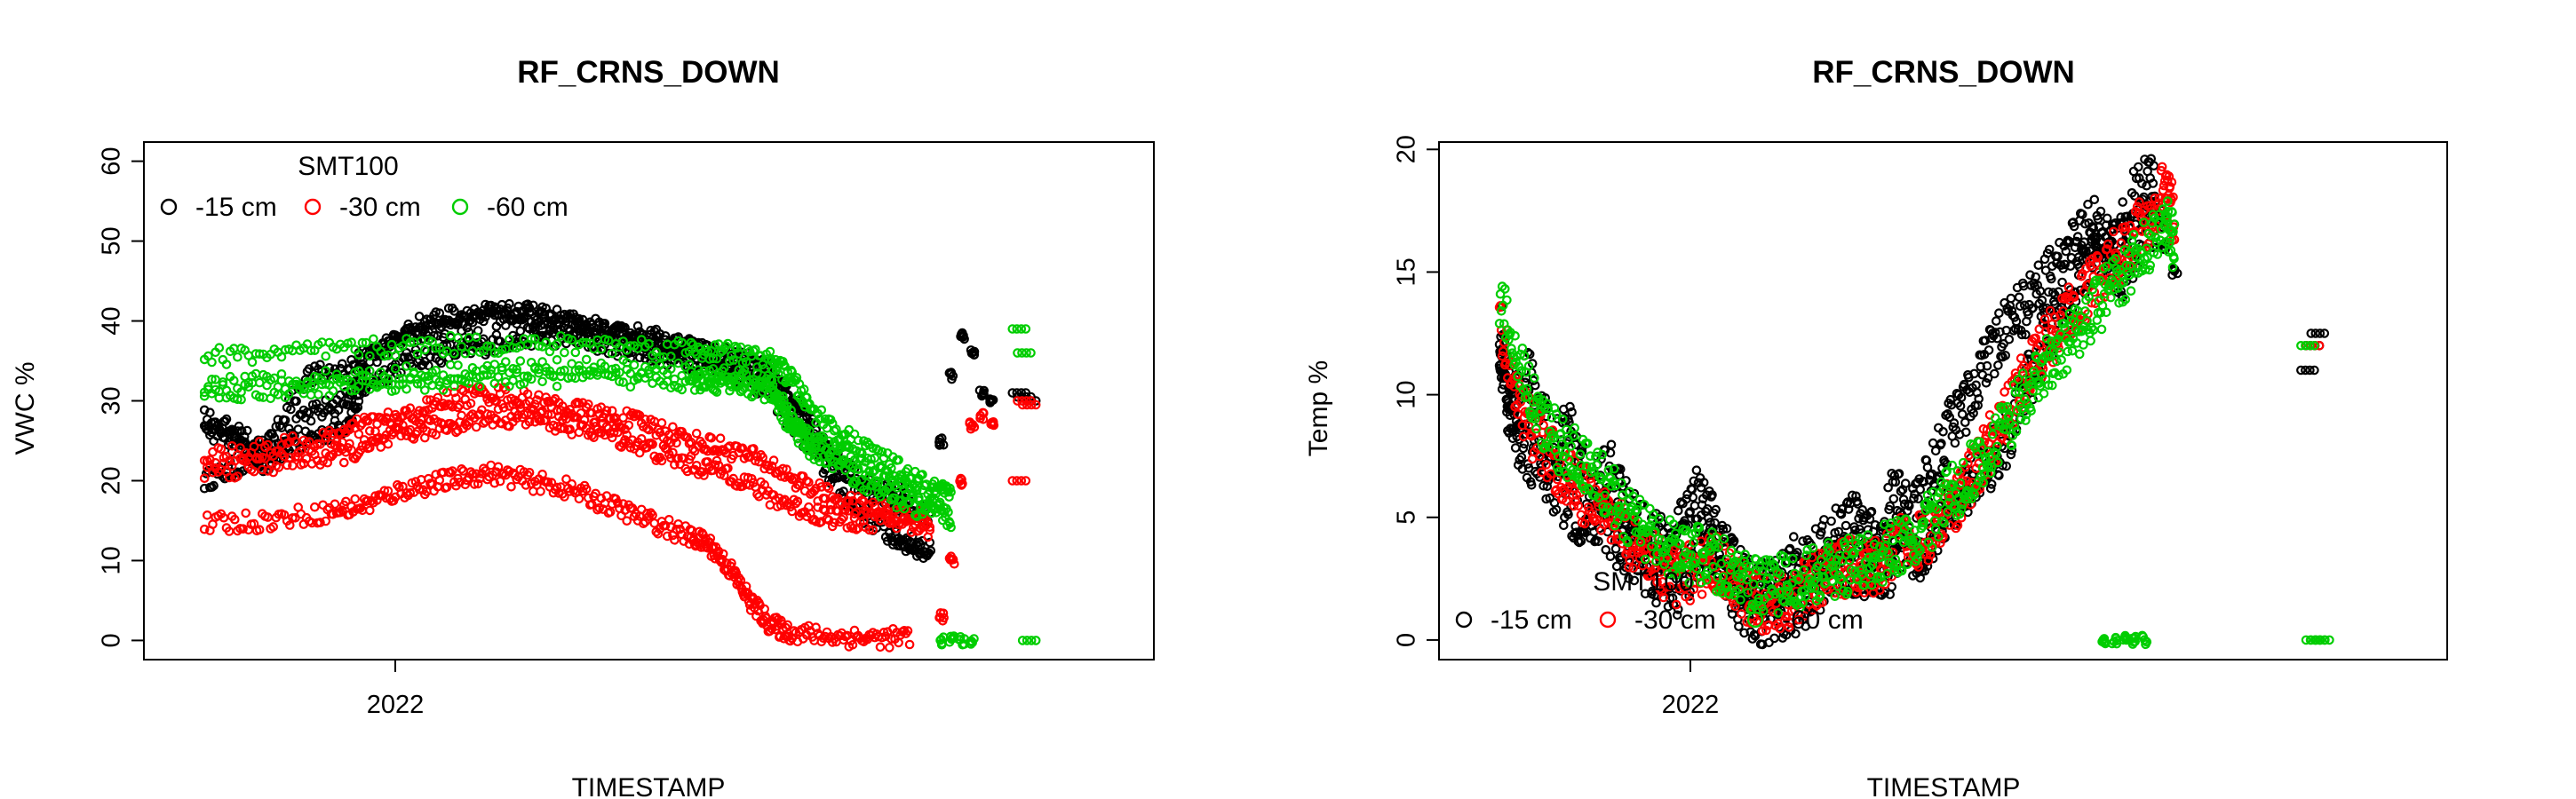 Image resolution: width=2576 pixels, height=799 pixels. Describe the element at coordinates (527, 207) in the screenshot. I see `legend-entry: -60 cm` at that location.